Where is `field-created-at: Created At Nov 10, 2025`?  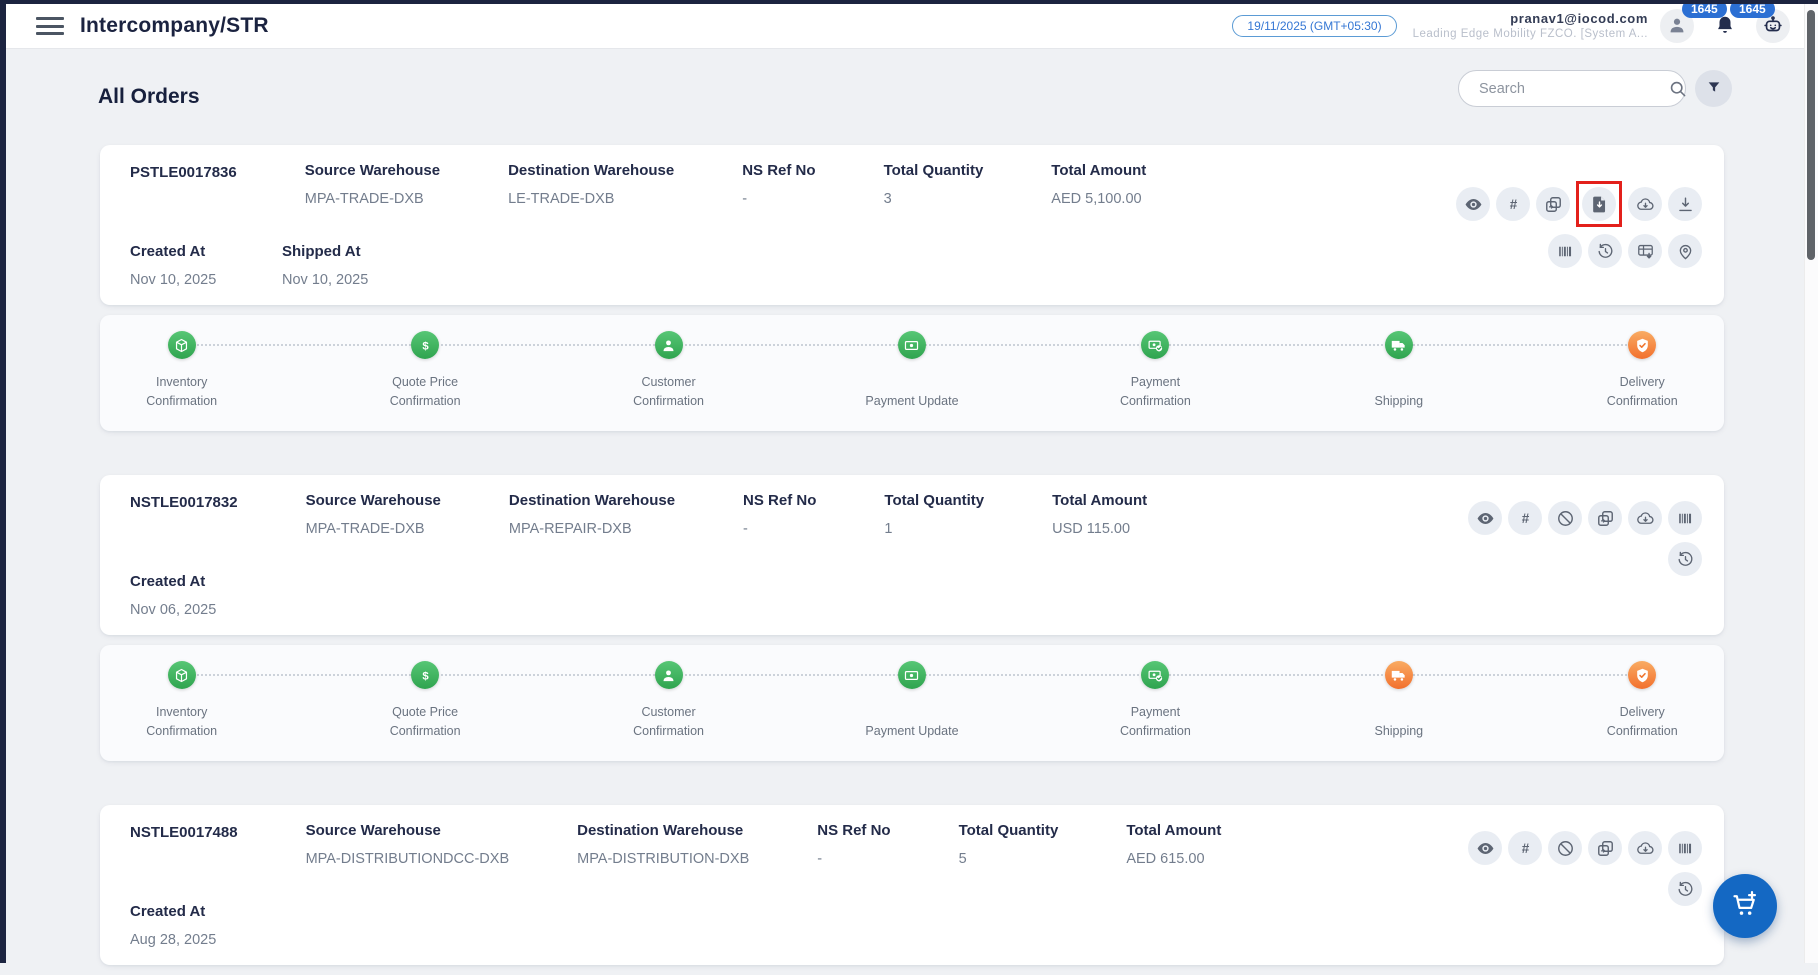 field-created-at: Created At Nov 10, 2025 is located at coordinates (181, 265).